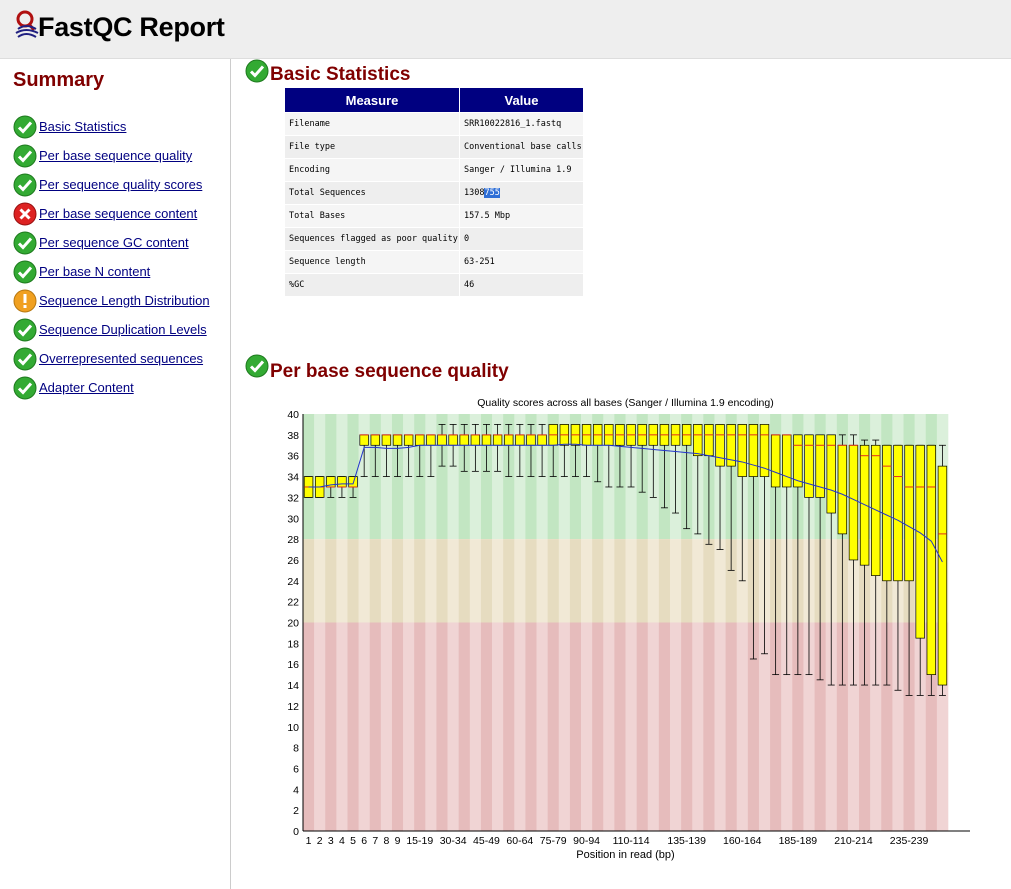  What do you see at coordinates (131, 27) in the screenshot?
I see `report-title: FastQC Report` at bounding box center [131, 27].